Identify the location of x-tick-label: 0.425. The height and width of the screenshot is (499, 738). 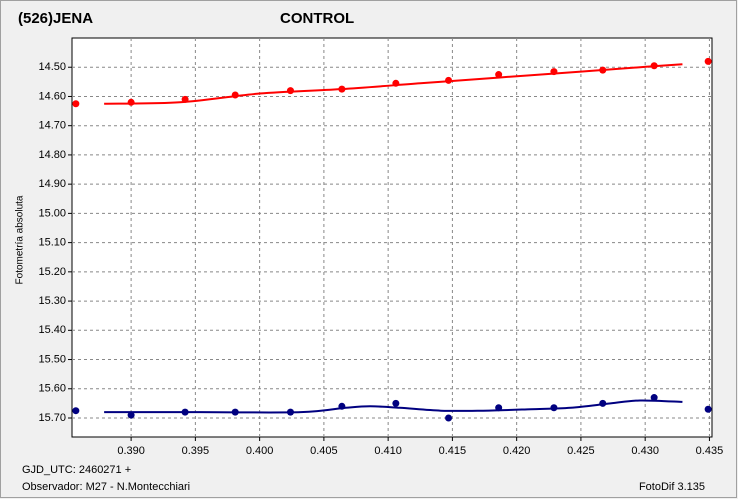
(581, 451).